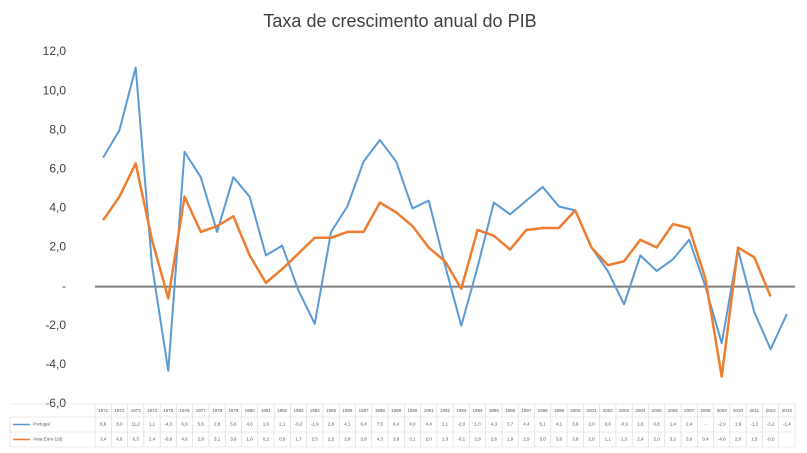 The image size is (807, 453). What do you see at coordinates (510, 439) in the screenshot?
I see `table-value: 1,9` at bounding box center [510, 439].